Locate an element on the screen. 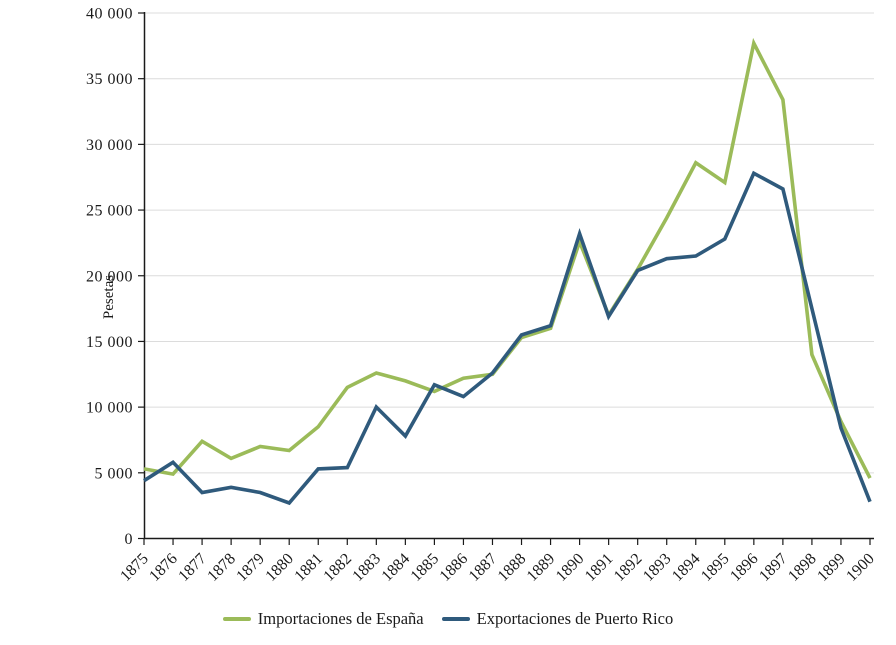 This screenshot has height=645, width=896. x-tick-label: 1891 is located at coordinates (599, 567).